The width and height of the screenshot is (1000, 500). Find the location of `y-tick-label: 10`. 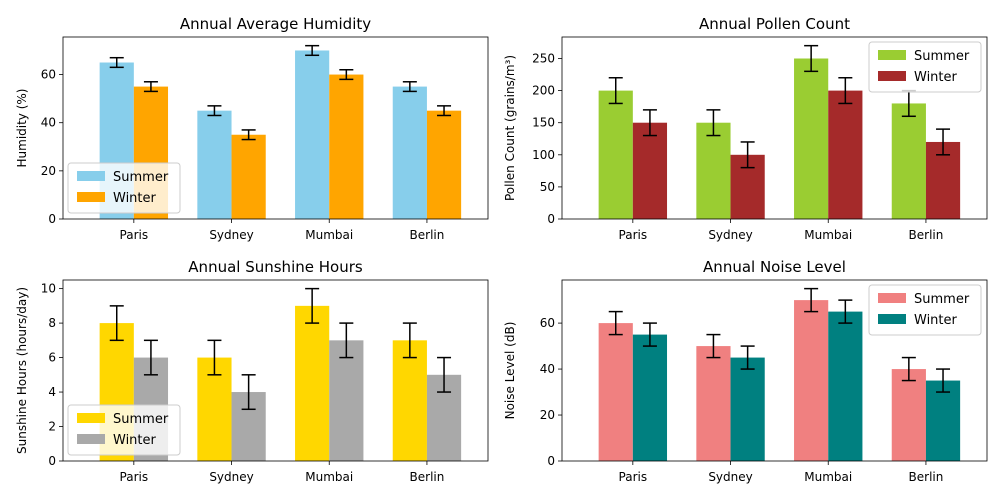

y-tick-label: 10 is located at coordinates (48, 289).